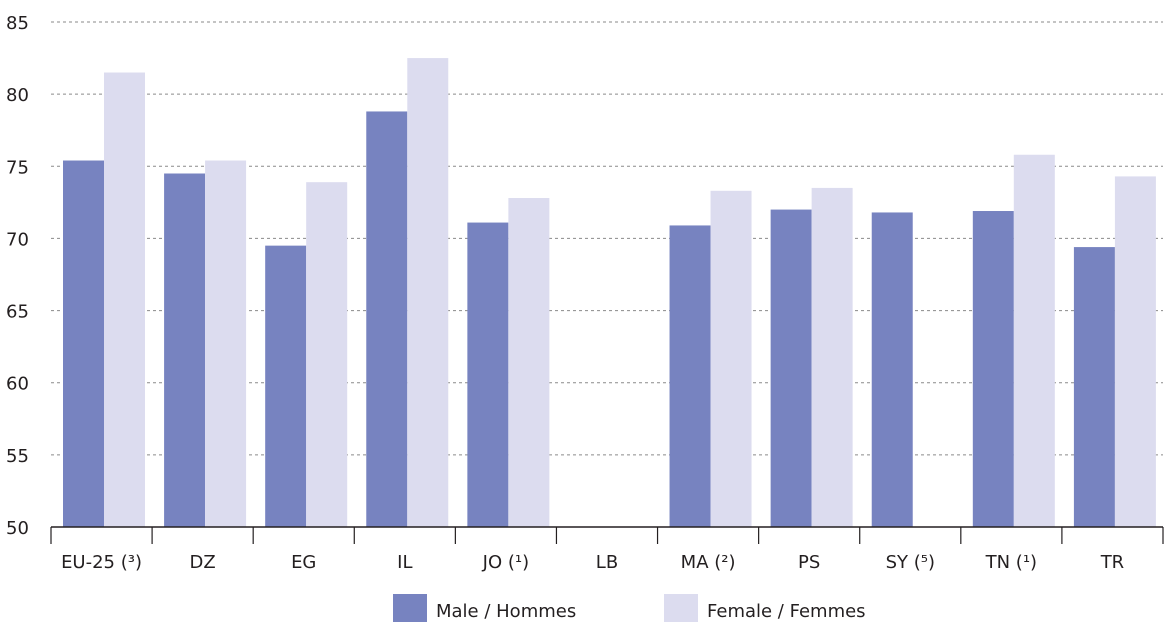 The height and width of the screenshot is (622, 1166). What do you see at coordinates (506, 611) in the screenshot?
I see `legend-label-male: Male / Hommes` at bounding box center [506, 611].